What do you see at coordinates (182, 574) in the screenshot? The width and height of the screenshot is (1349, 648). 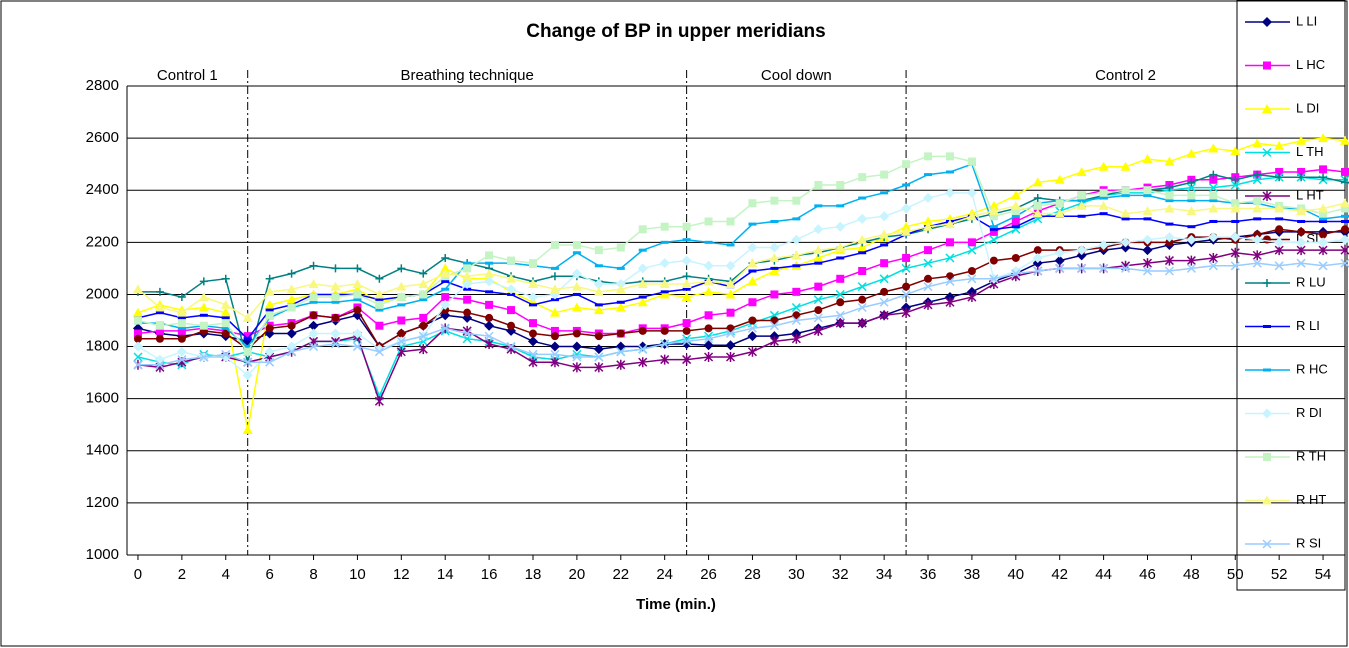 I see `x-tick-label: 2` at bounding box center [182, 574].